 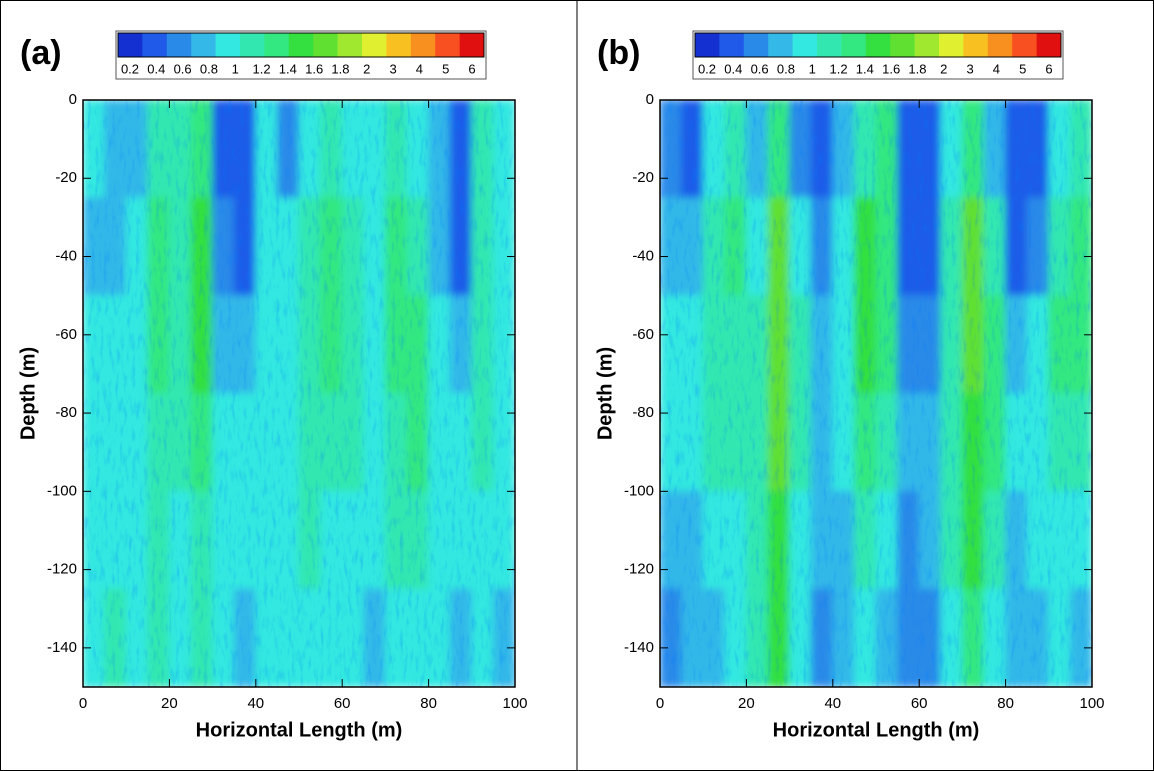 What do you see at coordinates (618, 53) in the screenshot?
I see `panel-label: (b)` at bounding box center [618, 53].